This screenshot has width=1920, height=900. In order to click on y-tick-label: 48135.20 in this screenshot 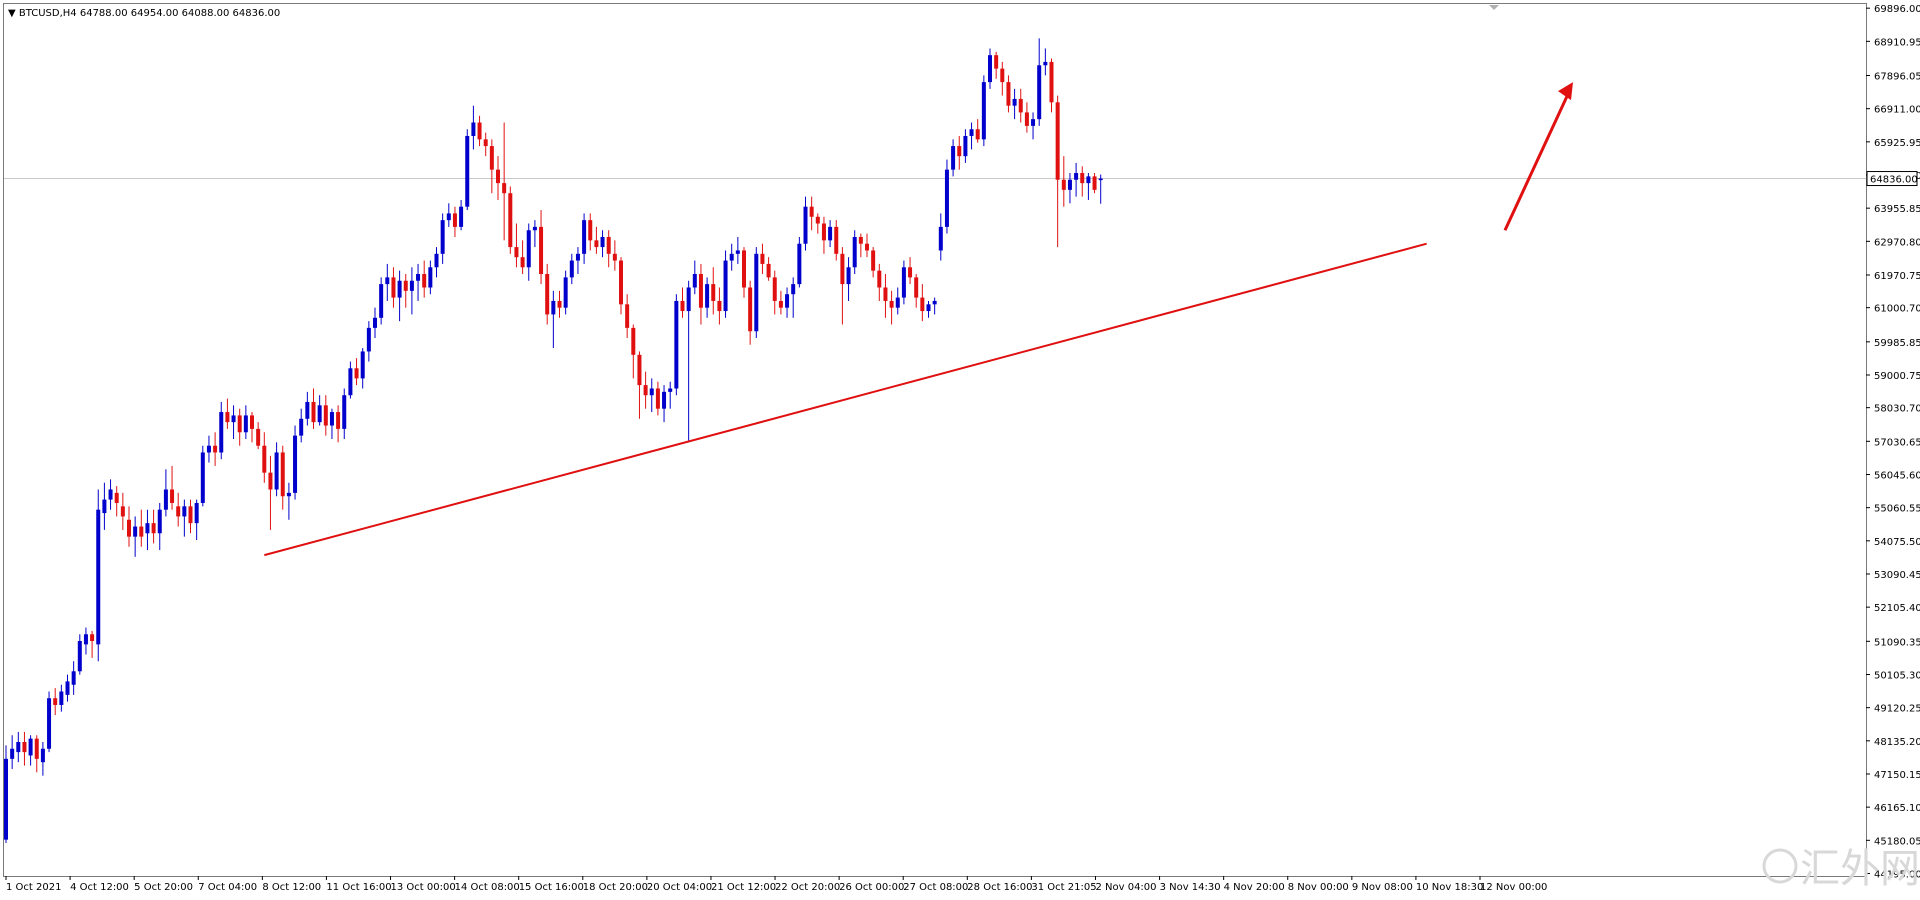, I will do `click(1897, 742)`.